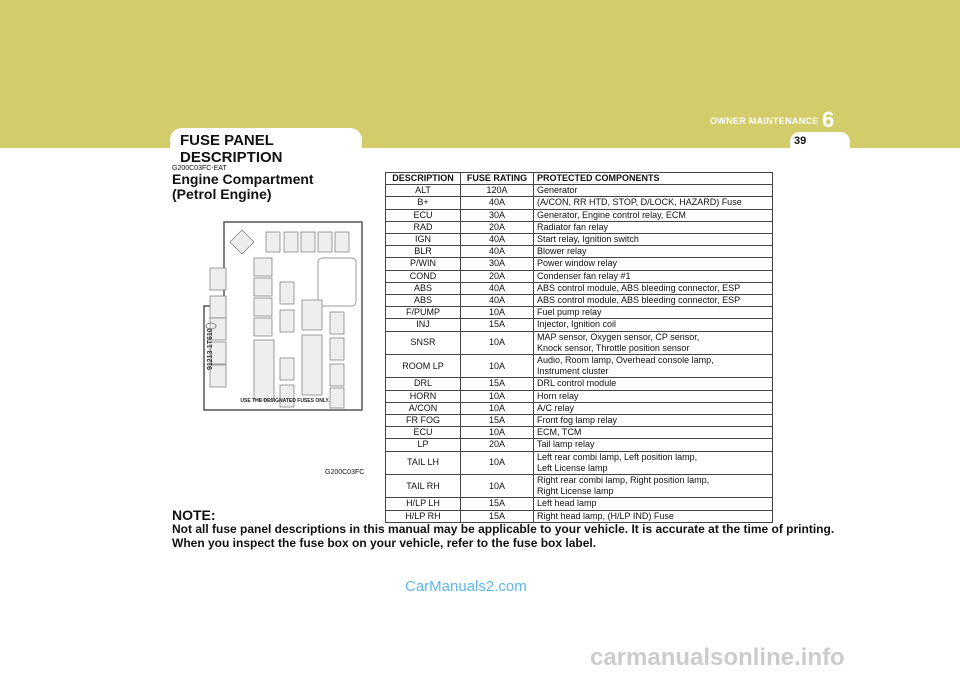  Describe the element at coordinates (423, 463) in the screenshot. I see `fuse-description: TAIL LH` at that location.